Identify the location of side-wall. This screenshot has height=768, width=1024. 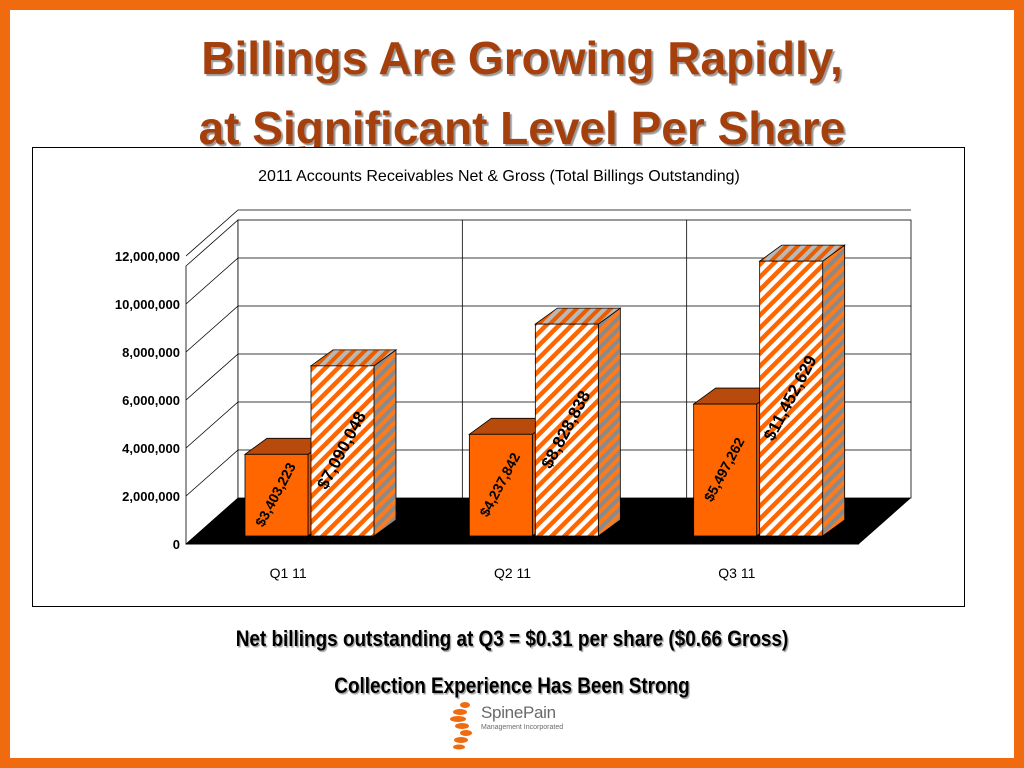
(212, 382).